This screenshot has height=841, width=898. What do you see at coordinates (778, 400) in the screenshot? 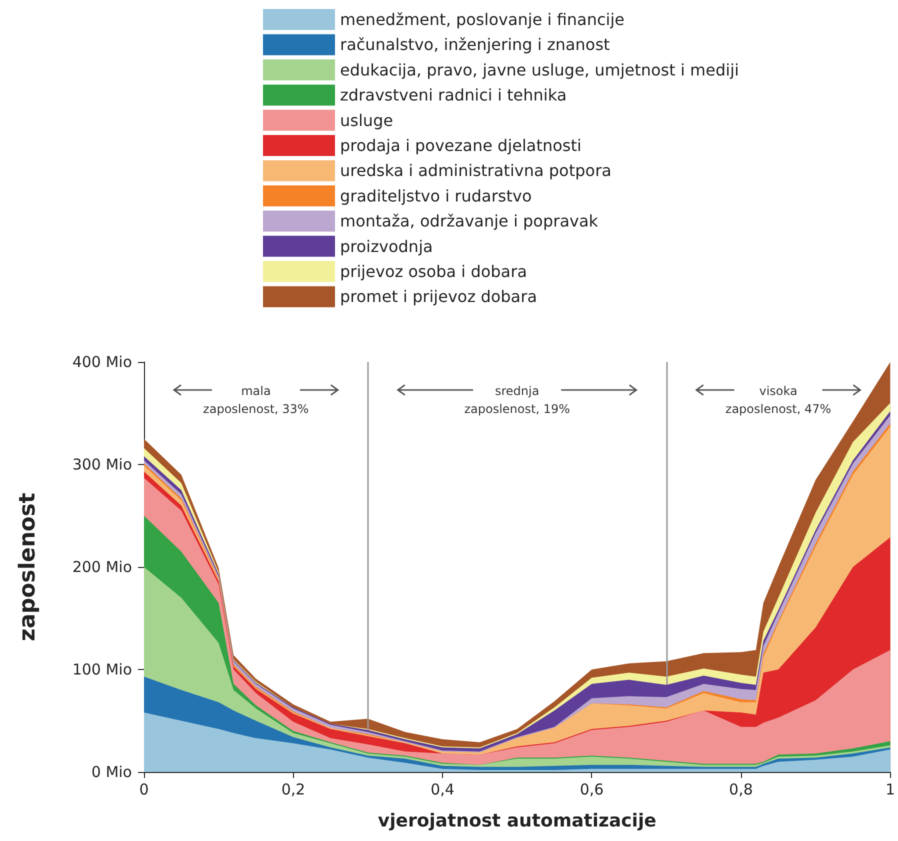
I see `annotation: visoka zaposlenost, 47%` at bounding box center [778, 400].